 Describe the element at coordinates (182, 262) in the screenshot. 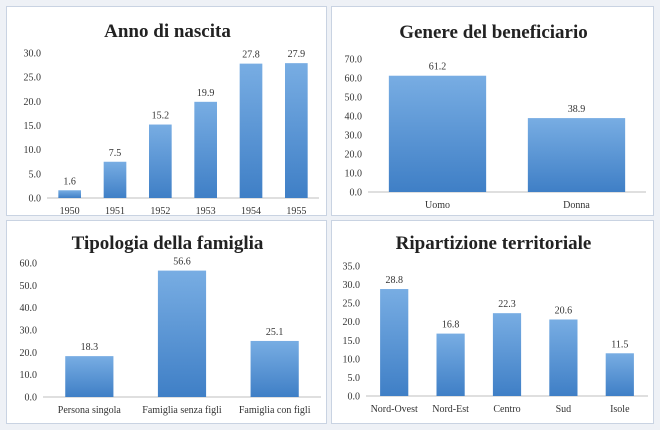

I see `data-label: 56.6` at that location.